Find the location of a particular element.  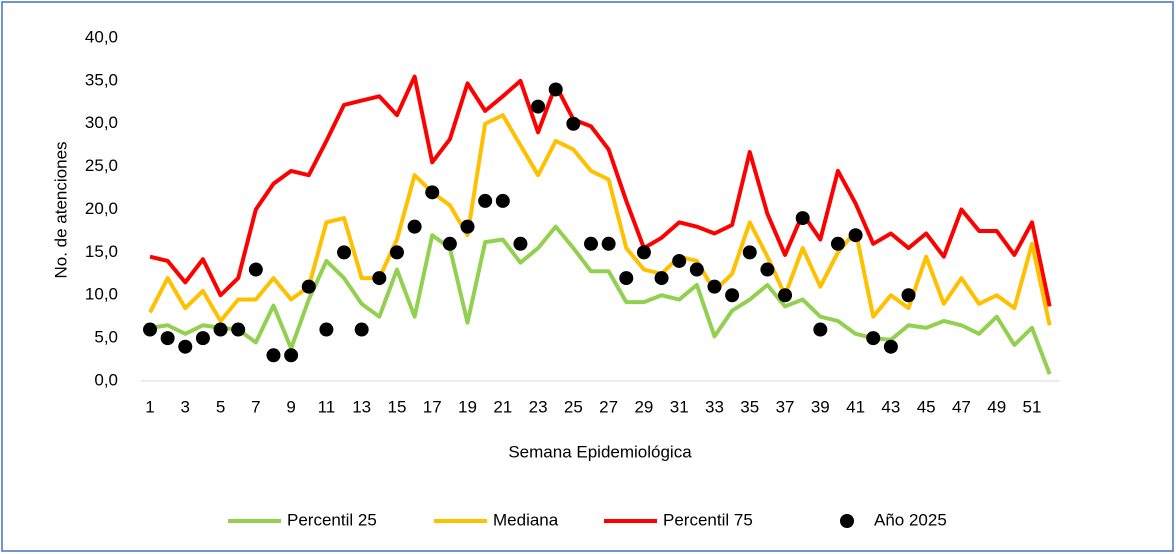

x-tick-label: 27 is located at coordinates (608, 406).